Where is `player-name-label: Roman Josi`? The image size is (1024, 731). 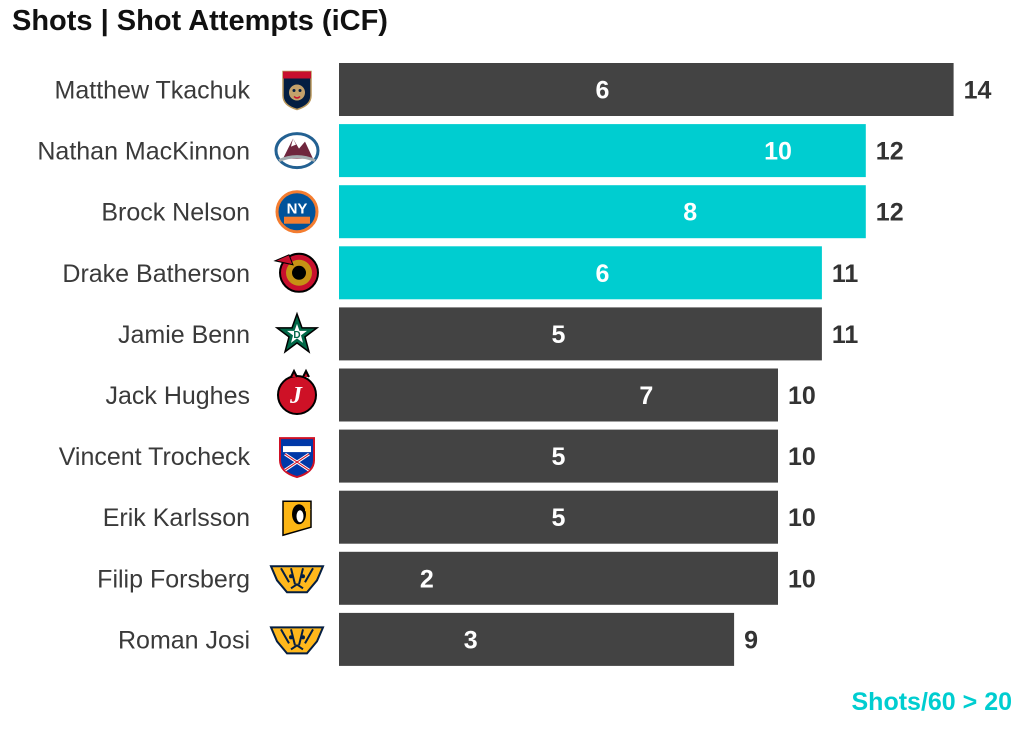
player-name-label: Roman Josi is located at coordinates (184, 640).